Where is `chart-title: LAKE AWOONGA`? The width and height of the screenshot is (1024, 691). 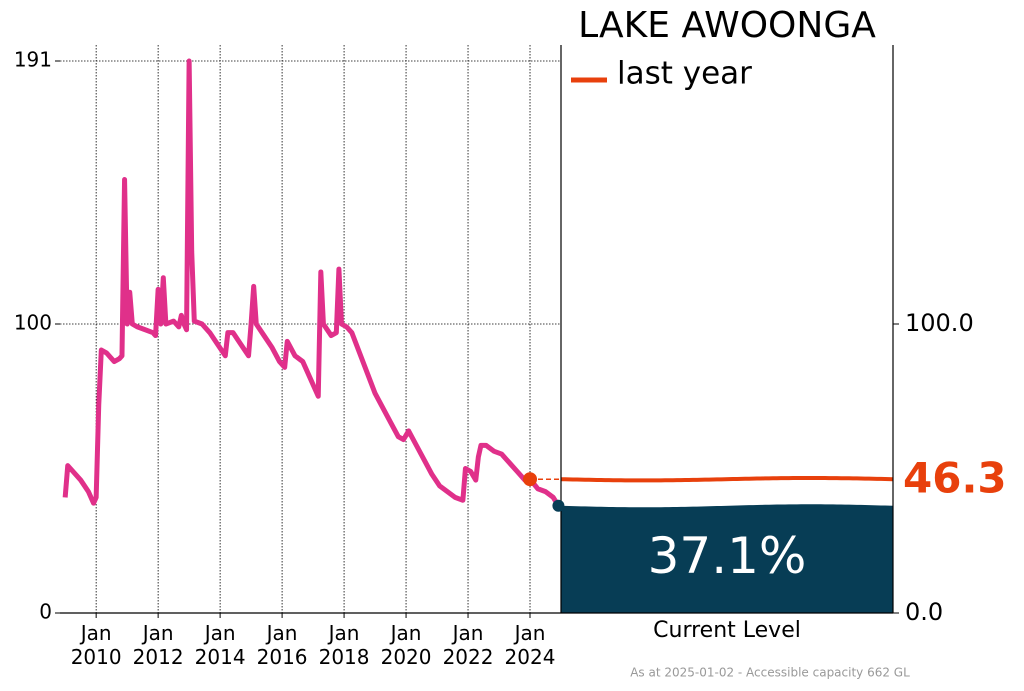 chart-title: LAKE AWOONGA is located at coordinates (727, 25).